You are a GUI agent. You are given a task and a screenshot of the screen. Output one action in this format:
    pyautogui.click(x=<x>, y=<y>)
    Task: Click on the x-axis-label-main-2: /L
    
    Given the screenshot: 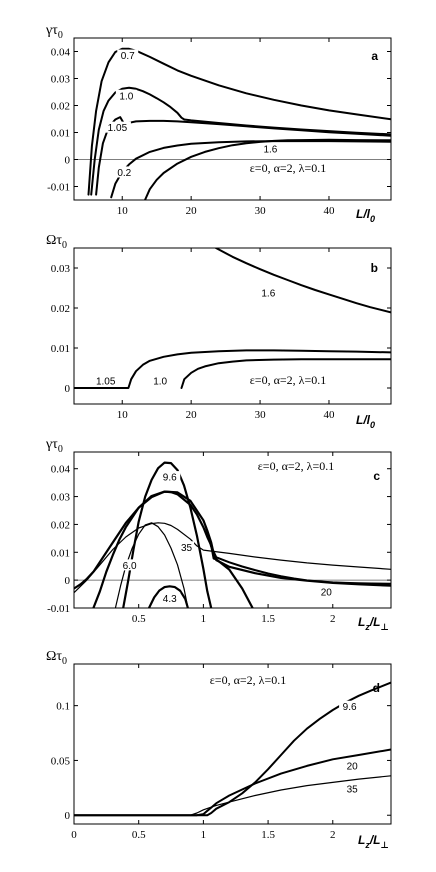 What is the action you would take?
    pyautogui.click(x=375, y=622)
    